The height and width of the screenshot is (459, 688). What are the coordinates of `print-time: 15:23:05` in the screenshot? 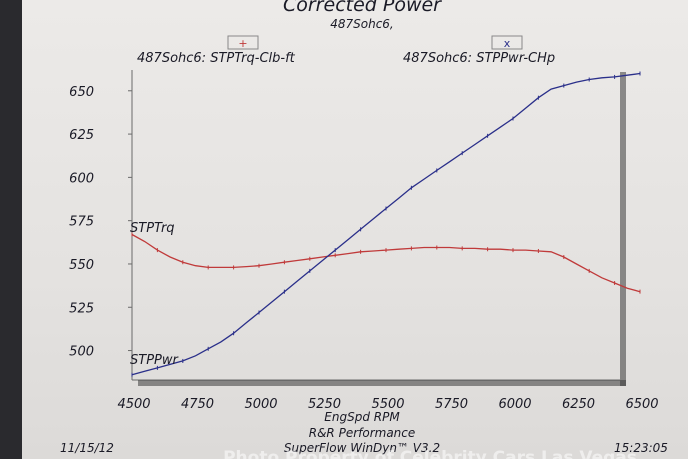 It's located at (641, 448).